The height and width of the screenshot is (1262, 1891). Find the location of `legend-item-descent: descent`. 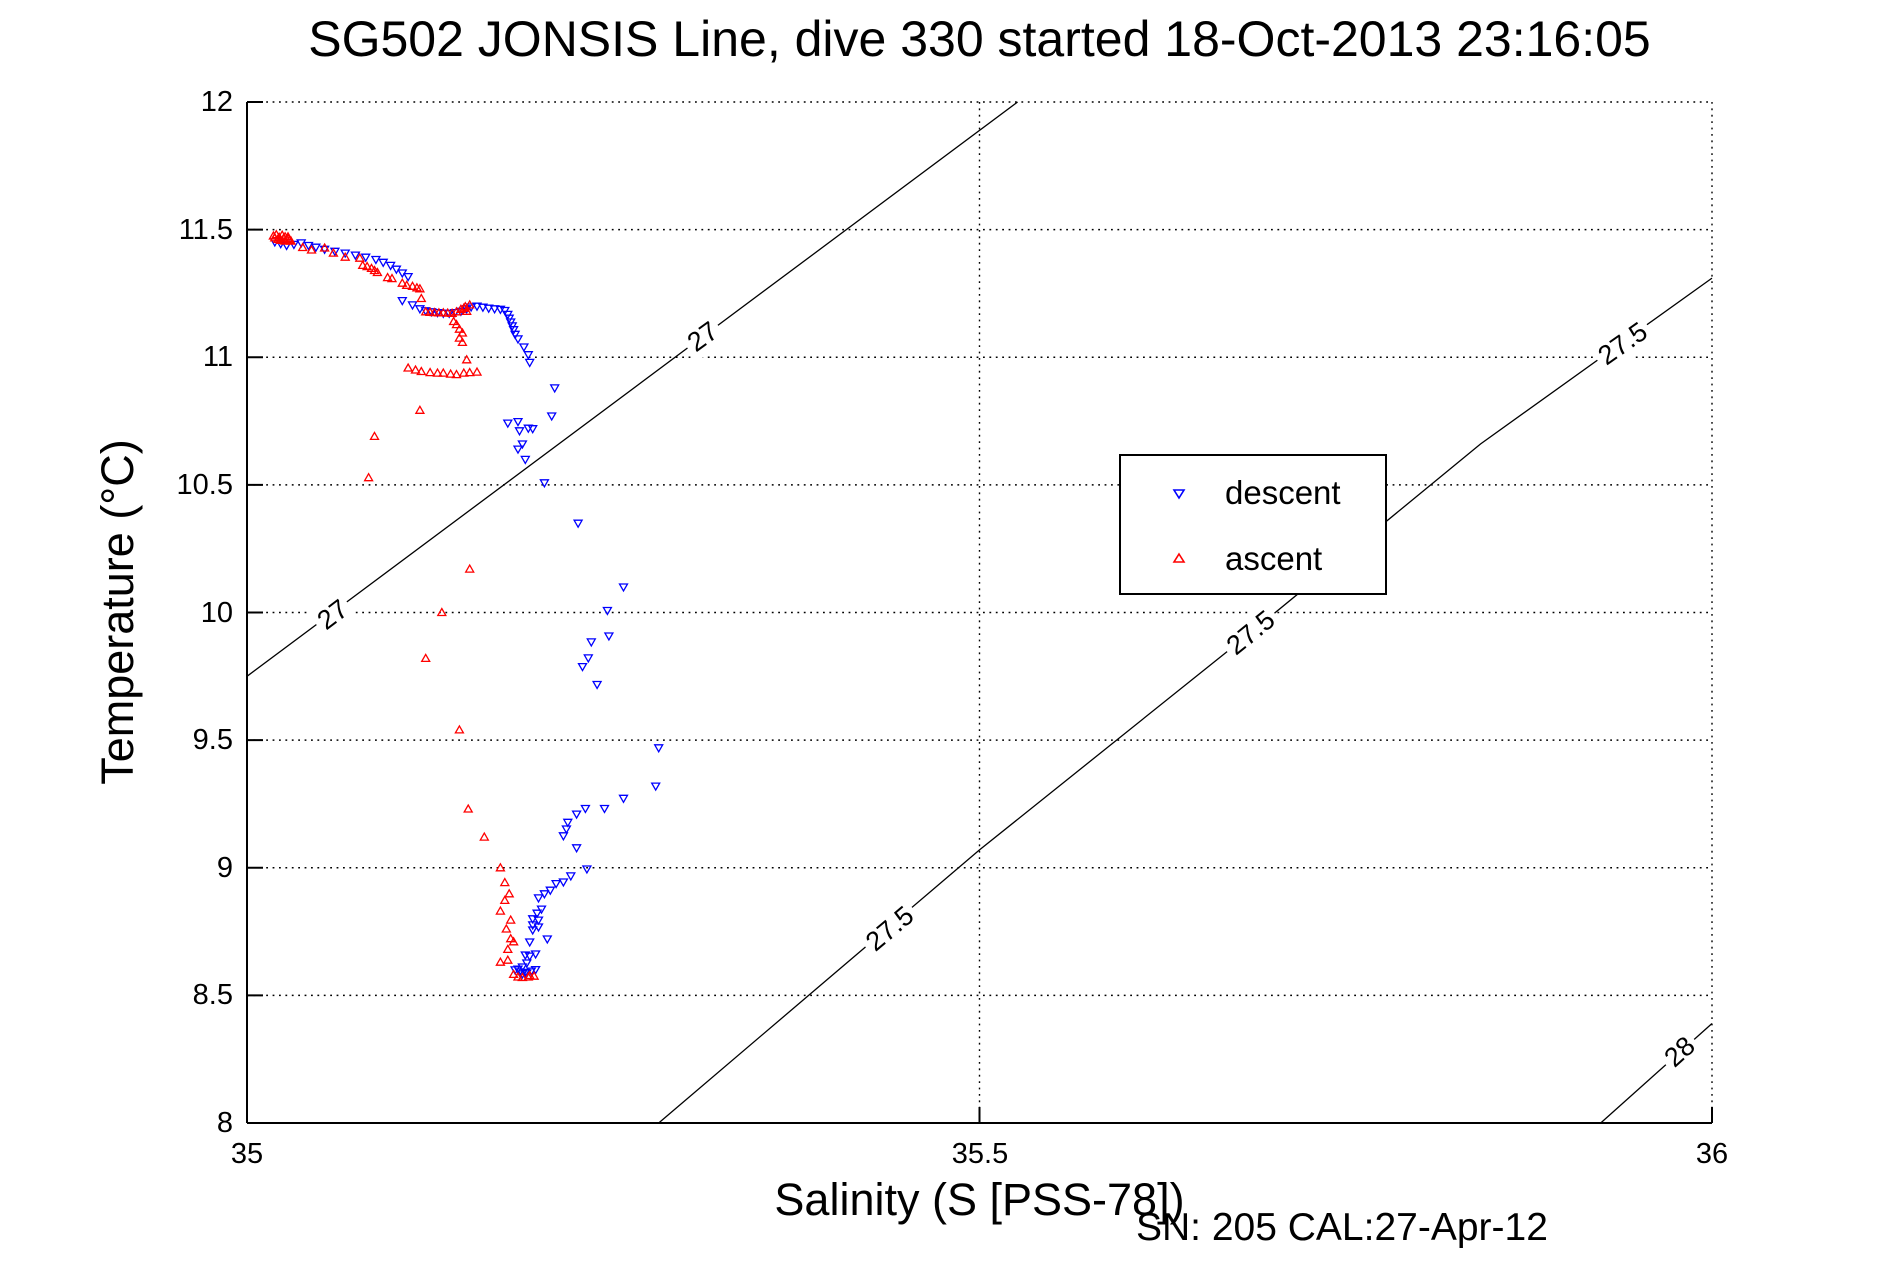

legend-item-descent: descent is located at coordinates (1253, 493).